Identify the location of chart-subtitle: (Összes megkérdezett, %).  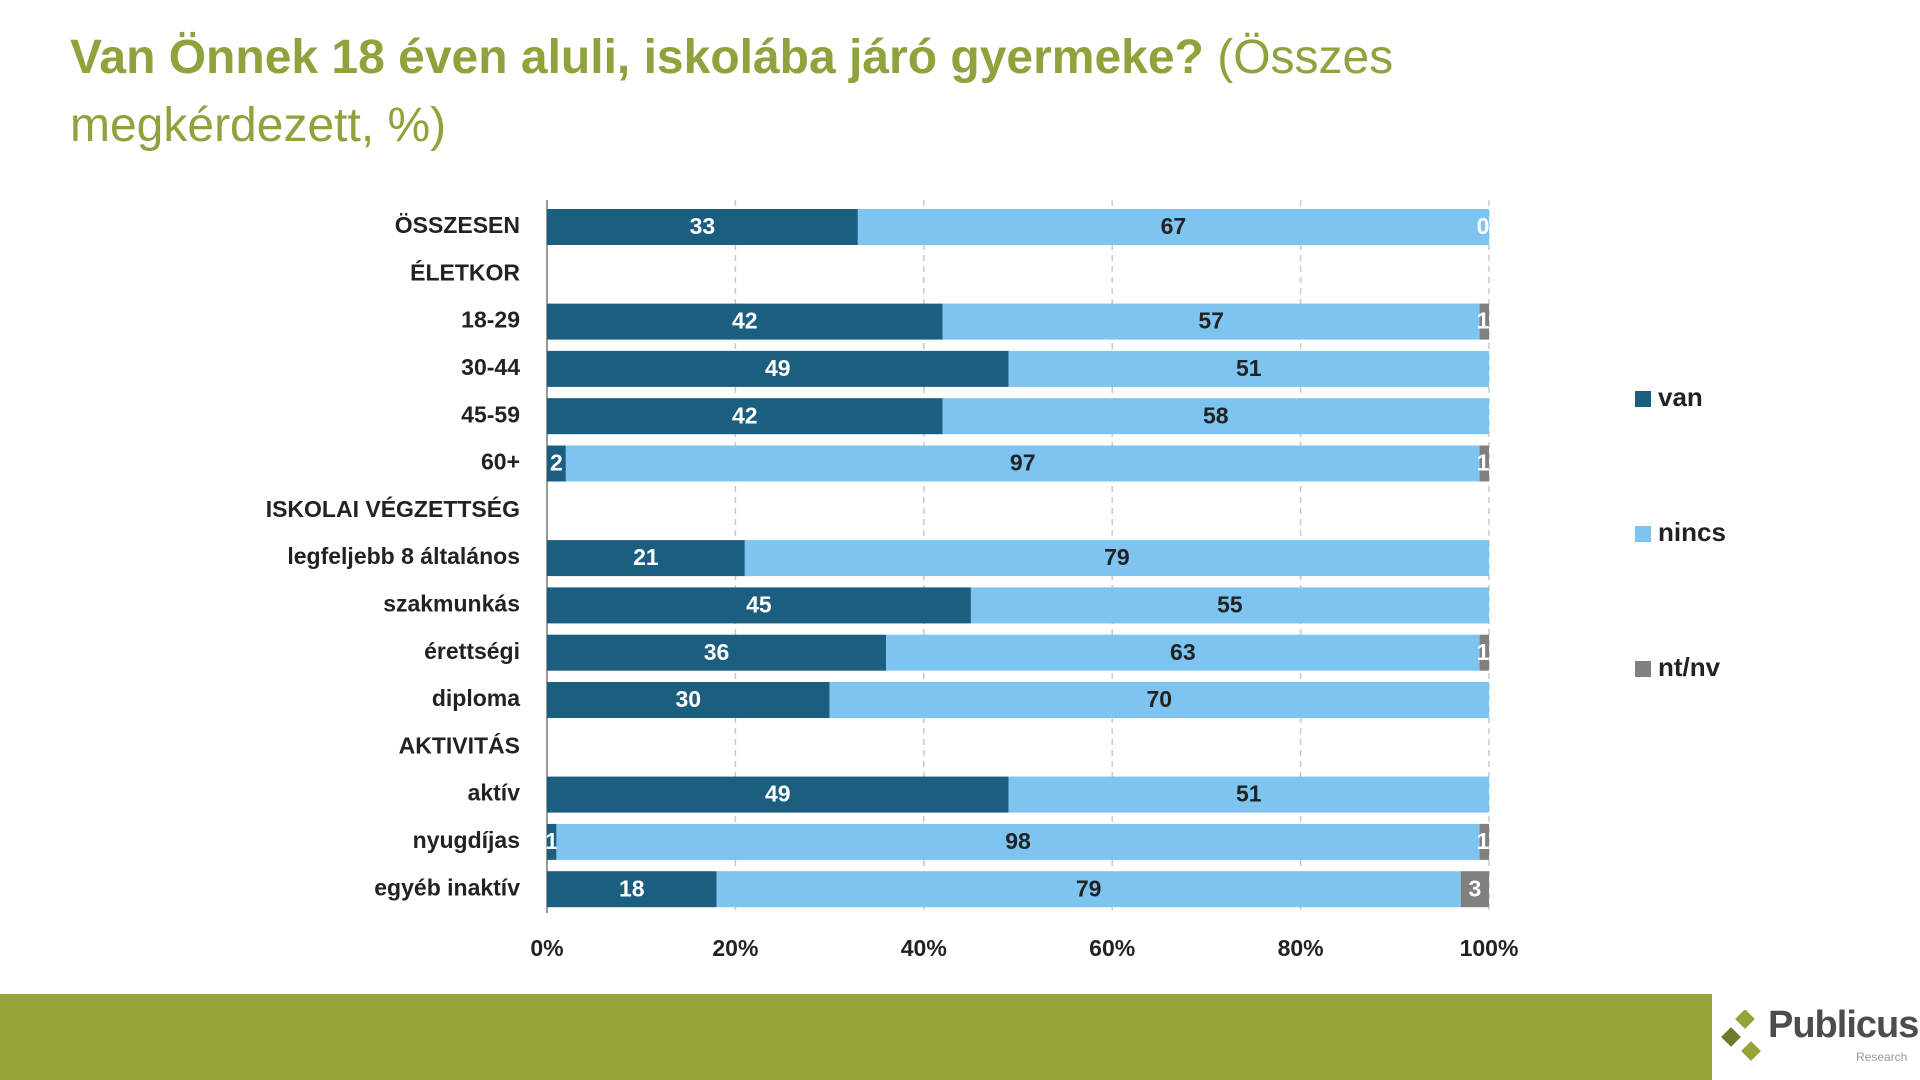
(732, 91).